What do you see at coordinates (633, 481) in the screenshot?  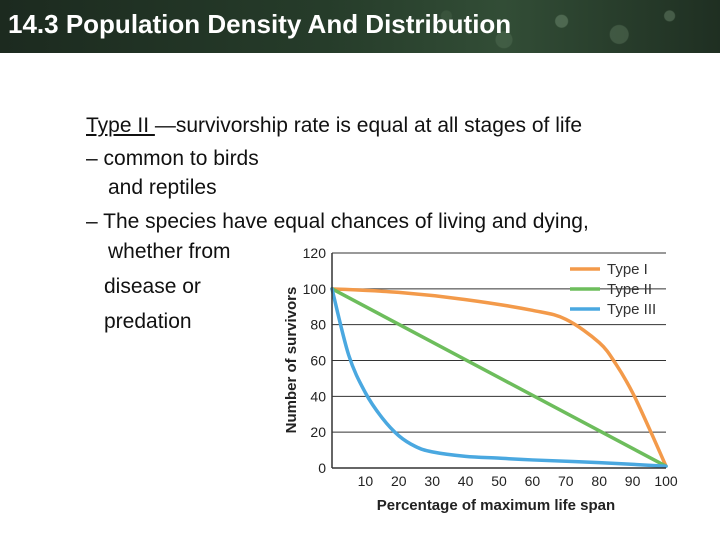 I see `x-tick-90: 90` at bounding box center [633, 481].